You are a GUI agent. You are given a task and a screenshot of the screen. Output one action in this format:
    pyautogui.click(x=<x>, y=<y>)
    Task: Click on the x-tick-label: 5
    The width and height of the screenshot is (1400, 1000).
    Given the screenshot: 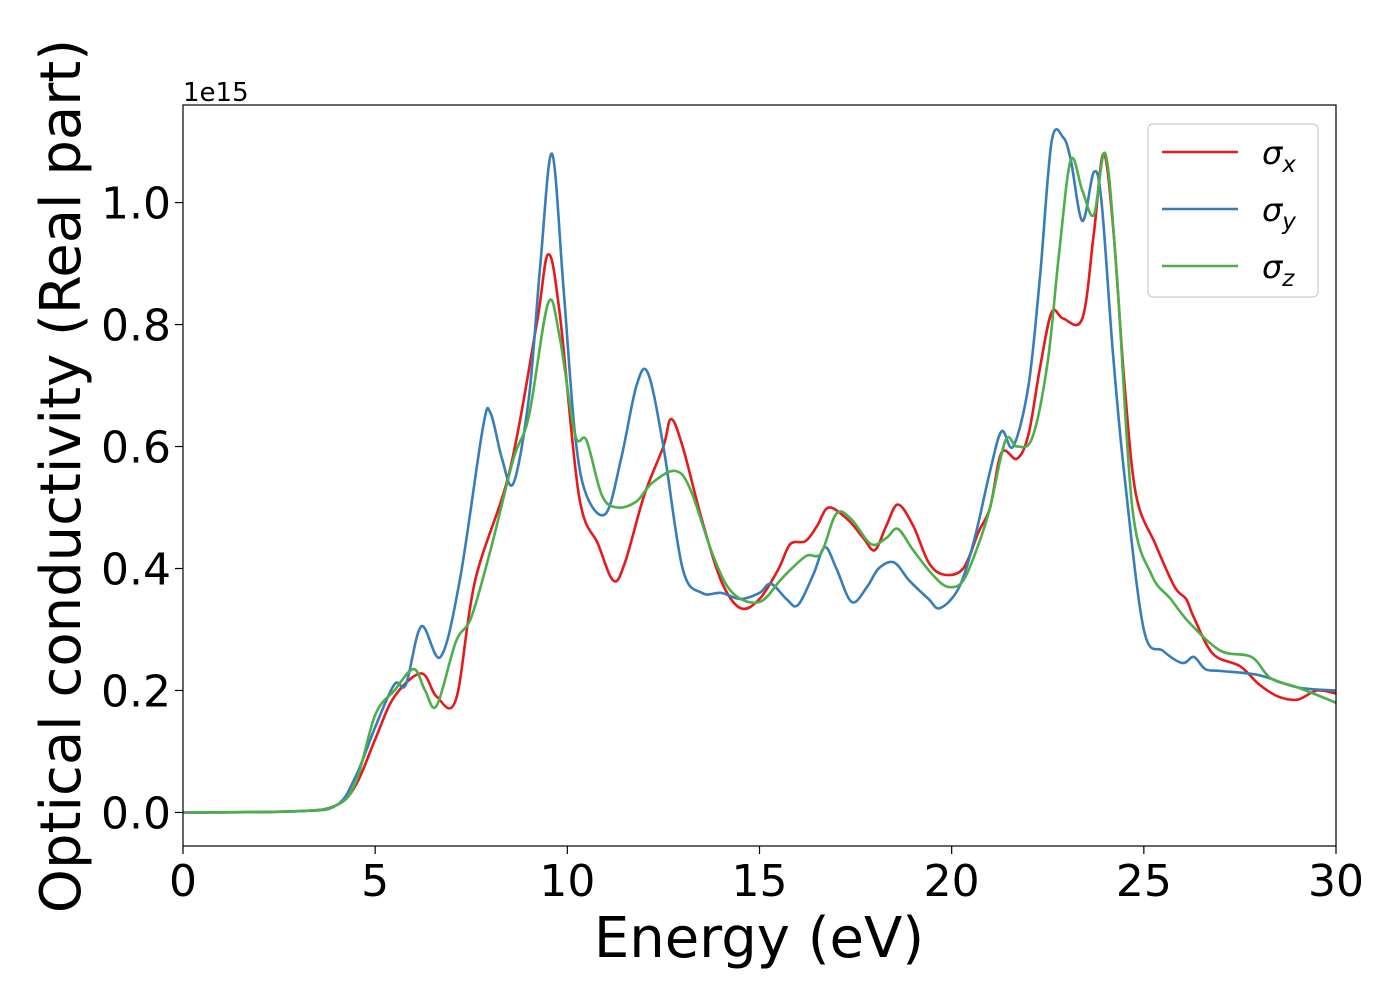 What is the action you would take?
    pyautogui.click(x=375, y=881)
    